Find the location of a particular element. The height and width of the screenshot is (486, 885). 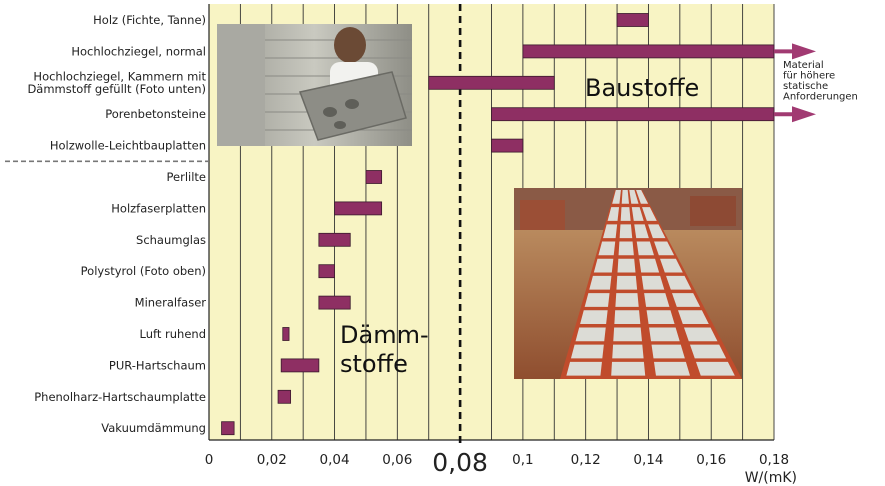

tick-label: 0,06 is located at coordinates (397, 460).